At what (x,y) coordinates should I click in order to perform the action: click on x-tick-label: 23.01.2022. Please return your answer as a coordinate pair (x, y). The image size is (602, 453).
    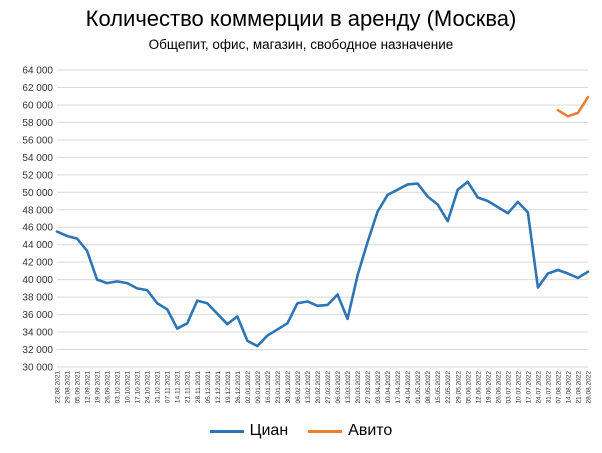
    Looking at the image, I should click on (278, 387).